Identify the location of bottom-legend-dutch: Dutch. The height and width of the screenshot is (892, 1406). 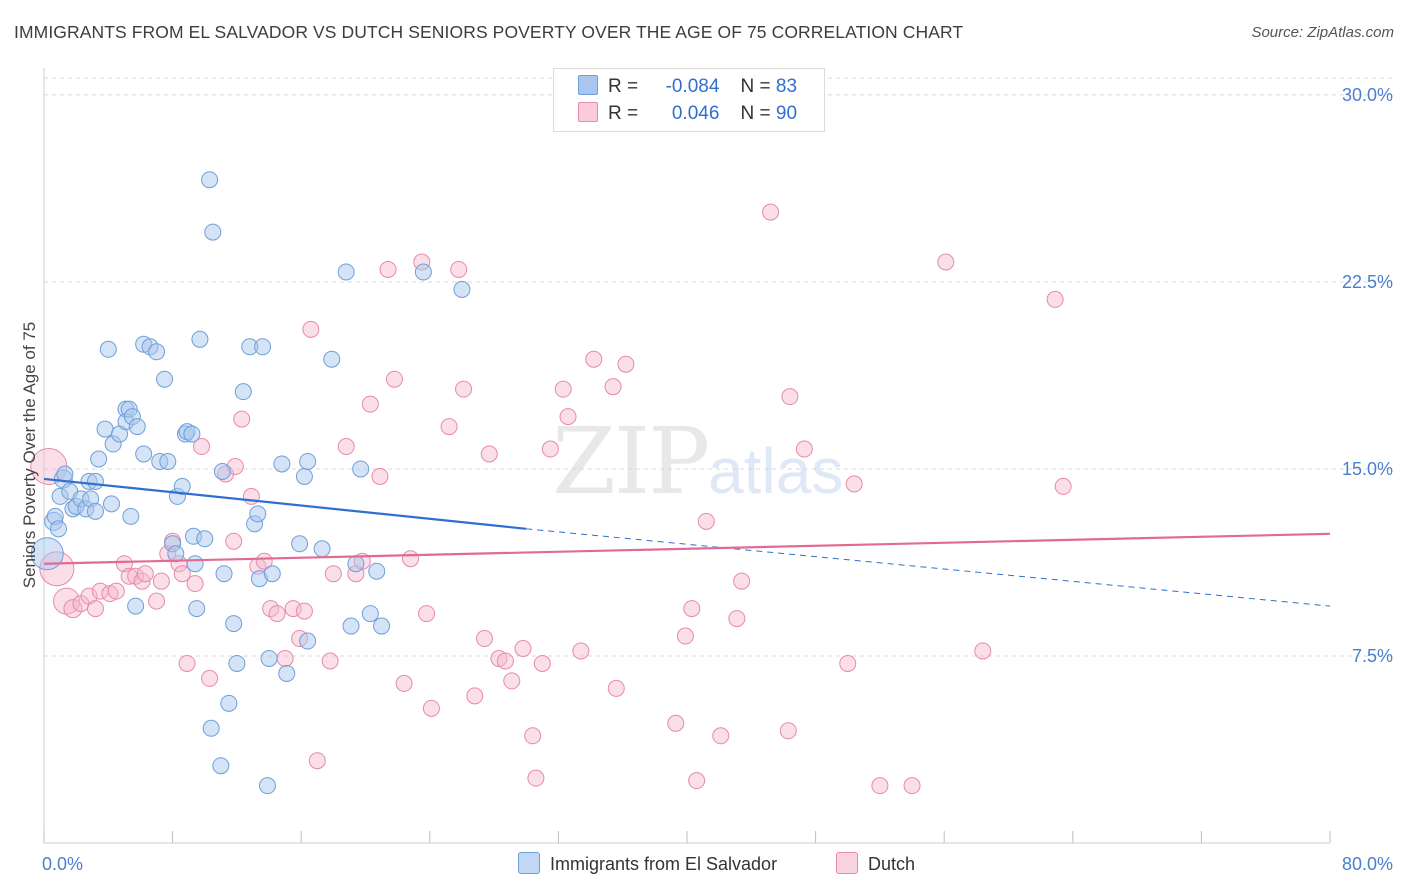
(875, 863).